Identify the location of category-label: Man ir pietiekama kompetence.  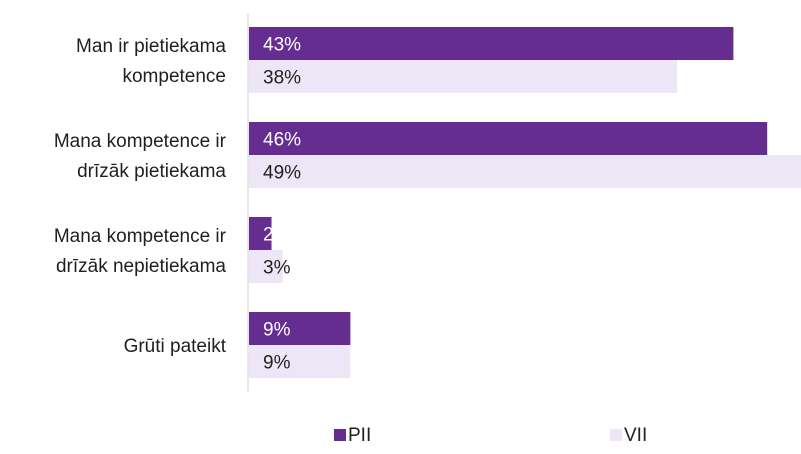
(151, 61).